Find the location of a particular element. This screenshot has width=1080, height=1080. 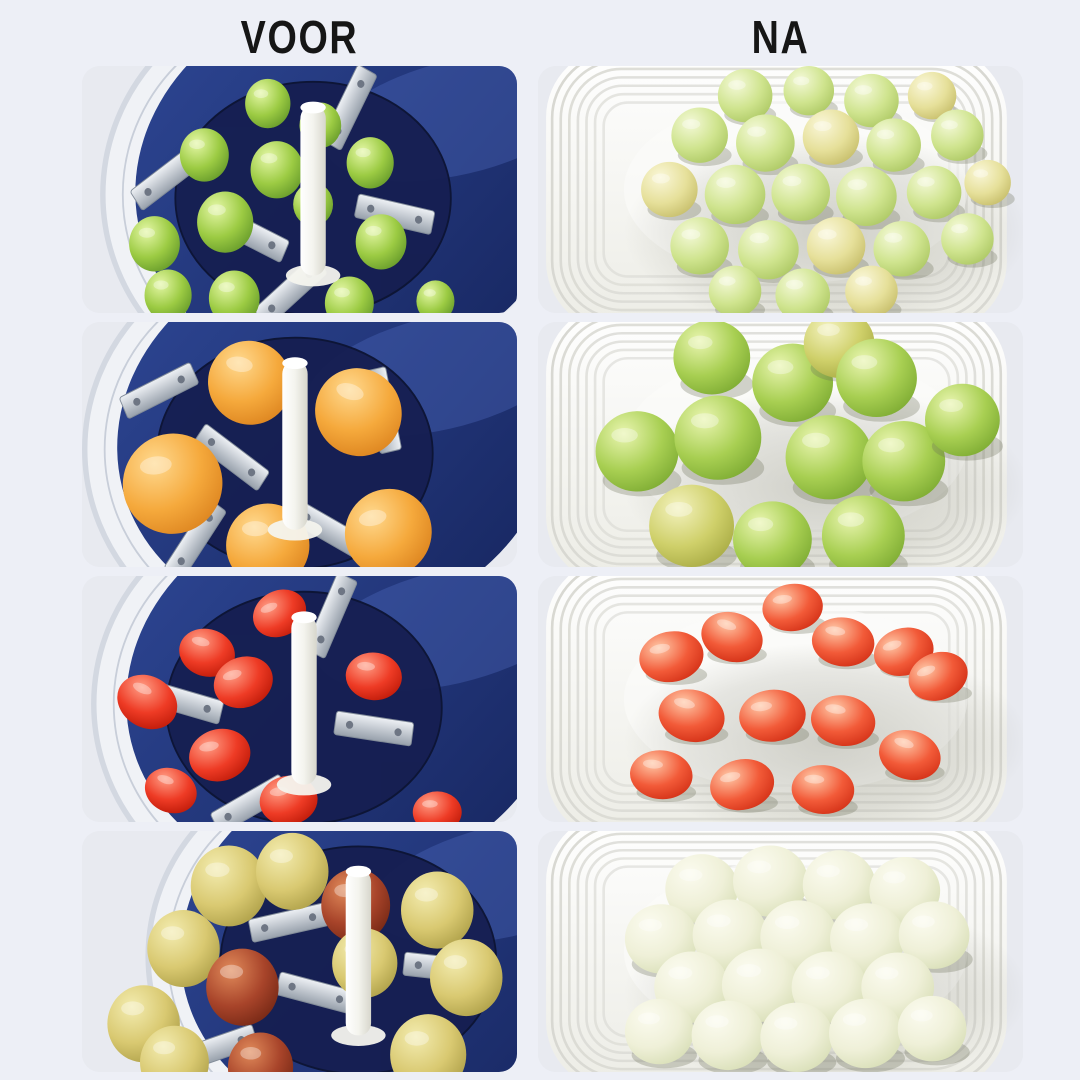

peeled-tomatoes-on-plate-graphic is located at coordinates (780, 699).